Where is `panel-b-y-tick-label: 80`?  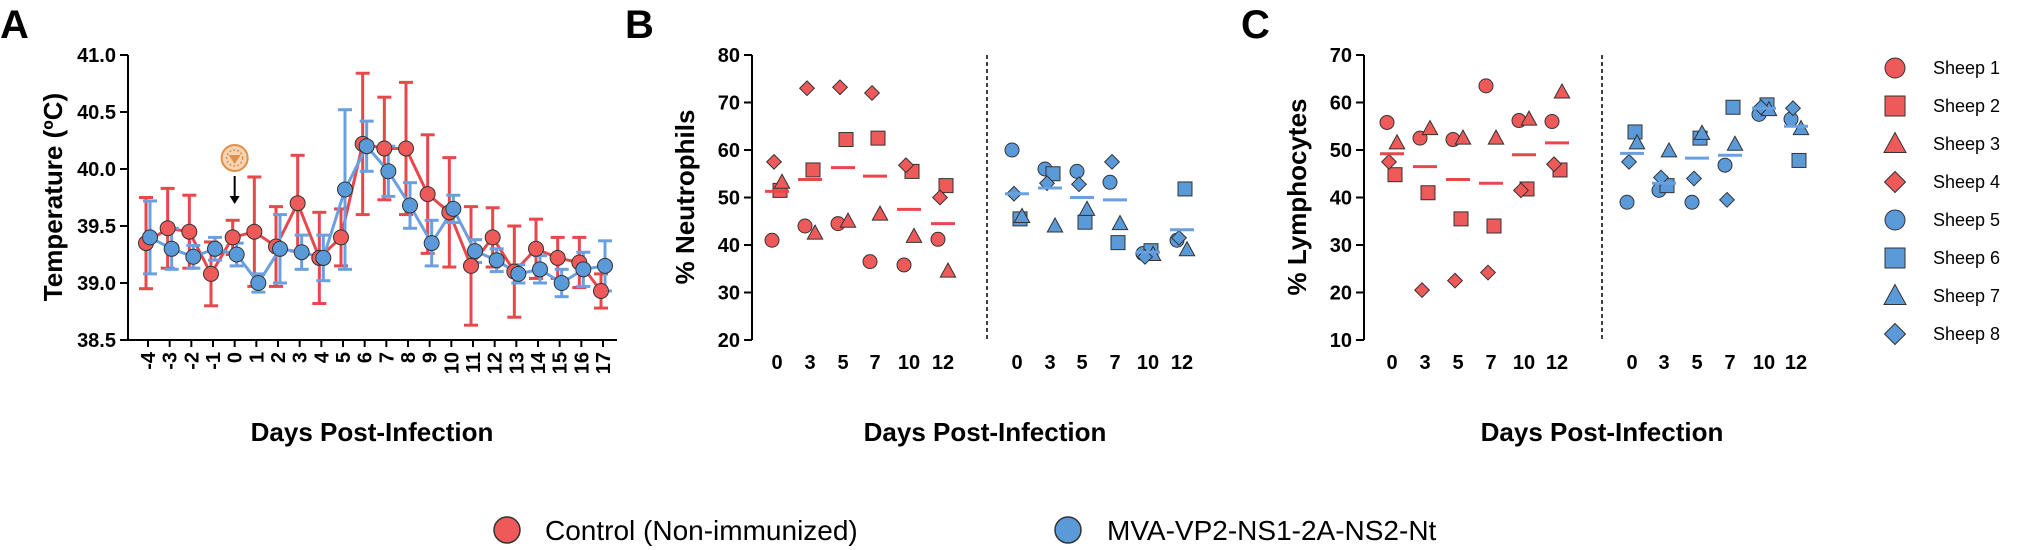
panel-b-y-tick-label: 80 is located at coordinates (729, 56).